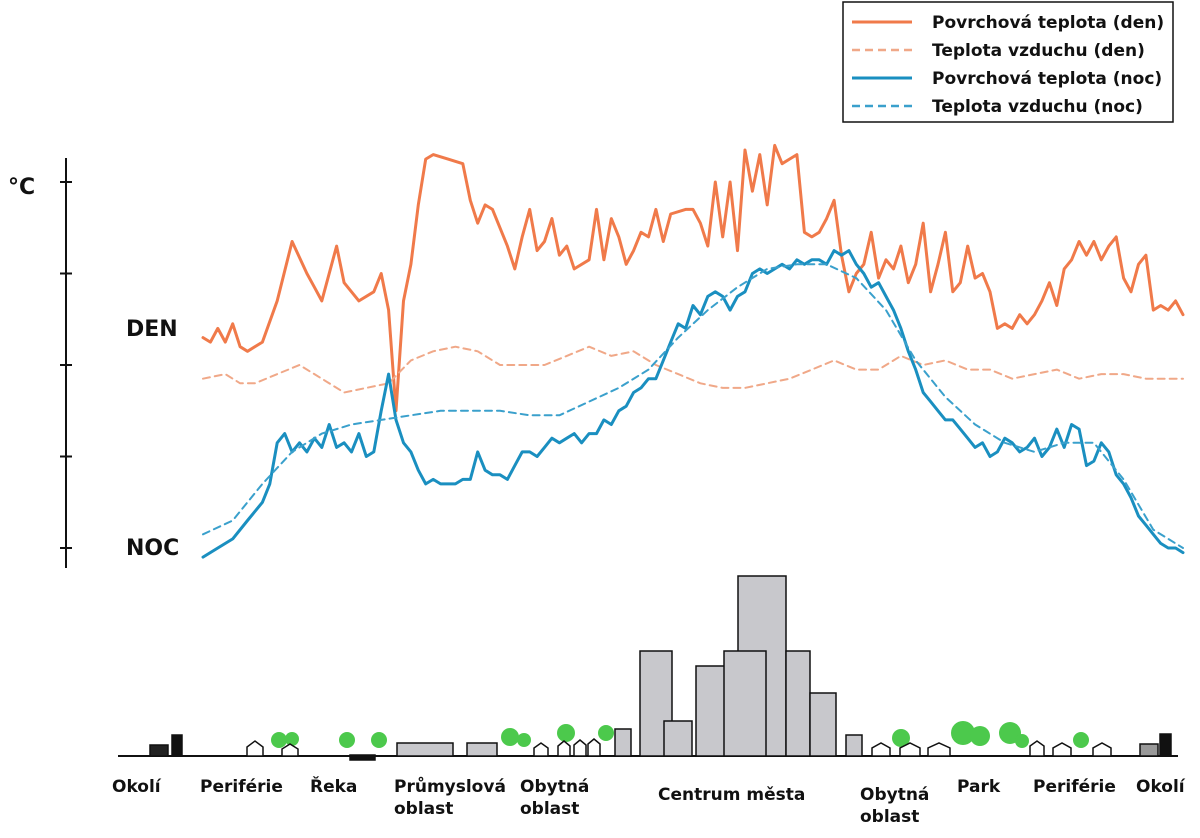 The image size is (1200, 838). Describe the element at coordinates (362, 757) in the screenshot. I see `river-icon` at that location.